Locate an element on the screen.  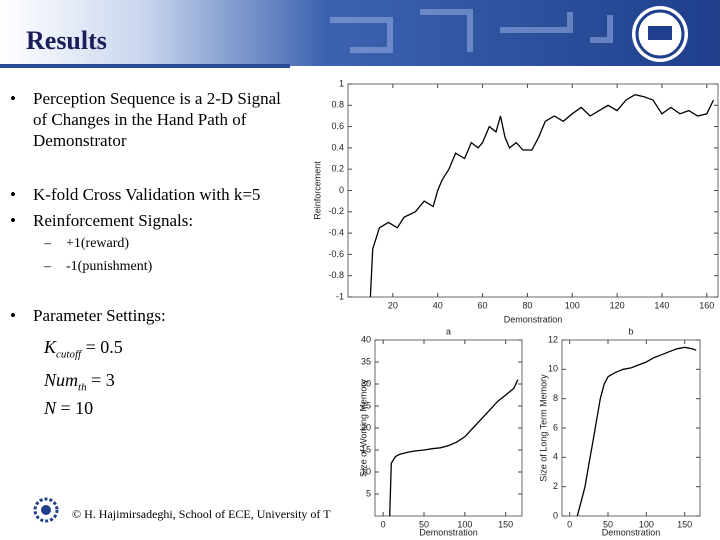
sub-bullet-text: -1(punishment) is located at coordinates (109, 266).